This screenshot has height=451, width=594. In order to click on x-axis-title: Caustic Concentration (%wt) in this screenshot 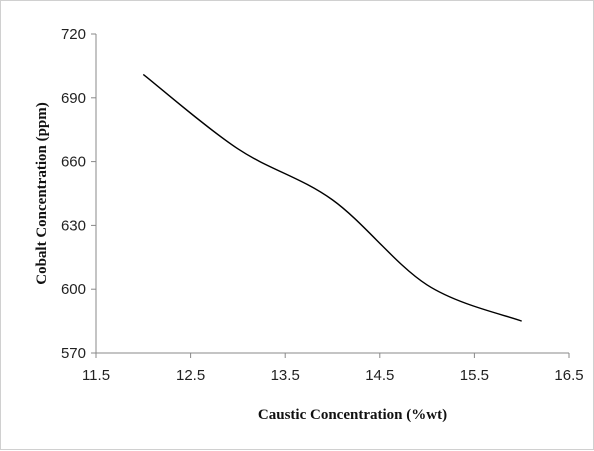, I will do `click(352, 415)`.